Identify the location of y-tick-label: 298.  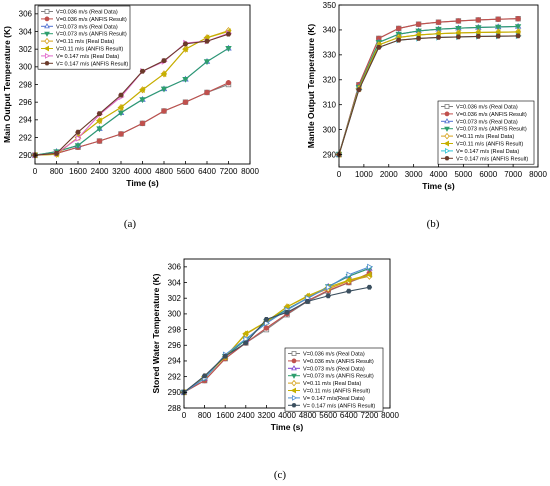
(175, 329).